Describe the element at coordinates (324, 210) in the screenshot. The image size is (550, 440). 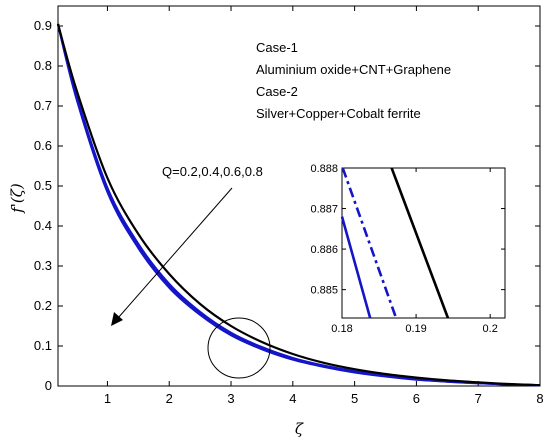
I see `inset-y-tick-label: 0.887` at that location.